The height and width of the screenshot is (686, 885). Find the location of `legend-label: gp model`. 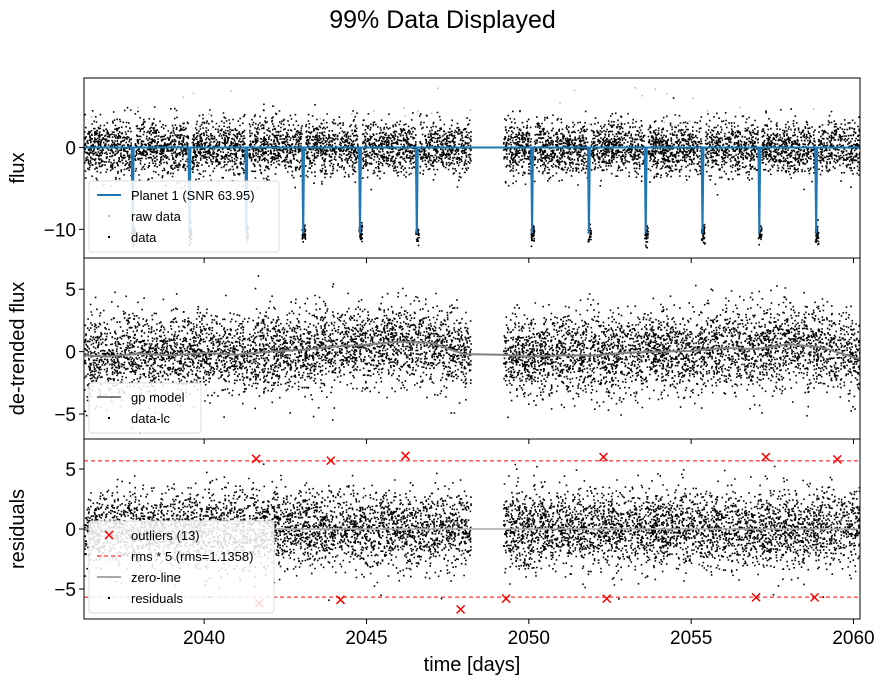

legend-label: gp model is located at coordinates (158, 397).